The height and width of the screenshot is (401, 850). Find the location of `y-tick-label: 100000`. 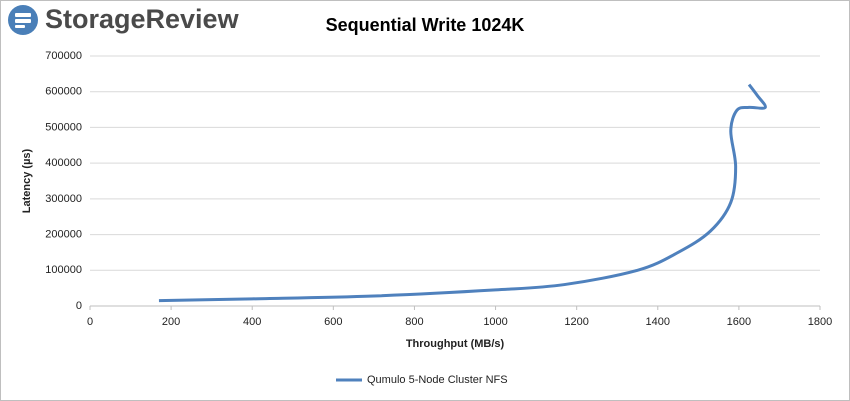

y-tick-label: 100000 is located at coordinates (63, 270).